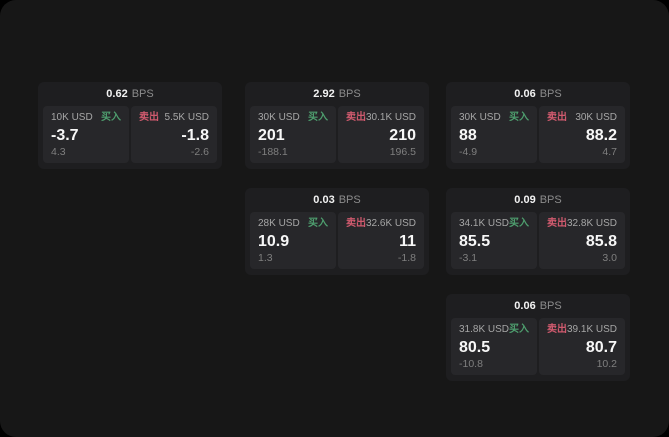 The image size is (669, 437). Describe the element at coordinates (274, 241) in the screenshot. I see `buy-price-value: 10.9` at that location.